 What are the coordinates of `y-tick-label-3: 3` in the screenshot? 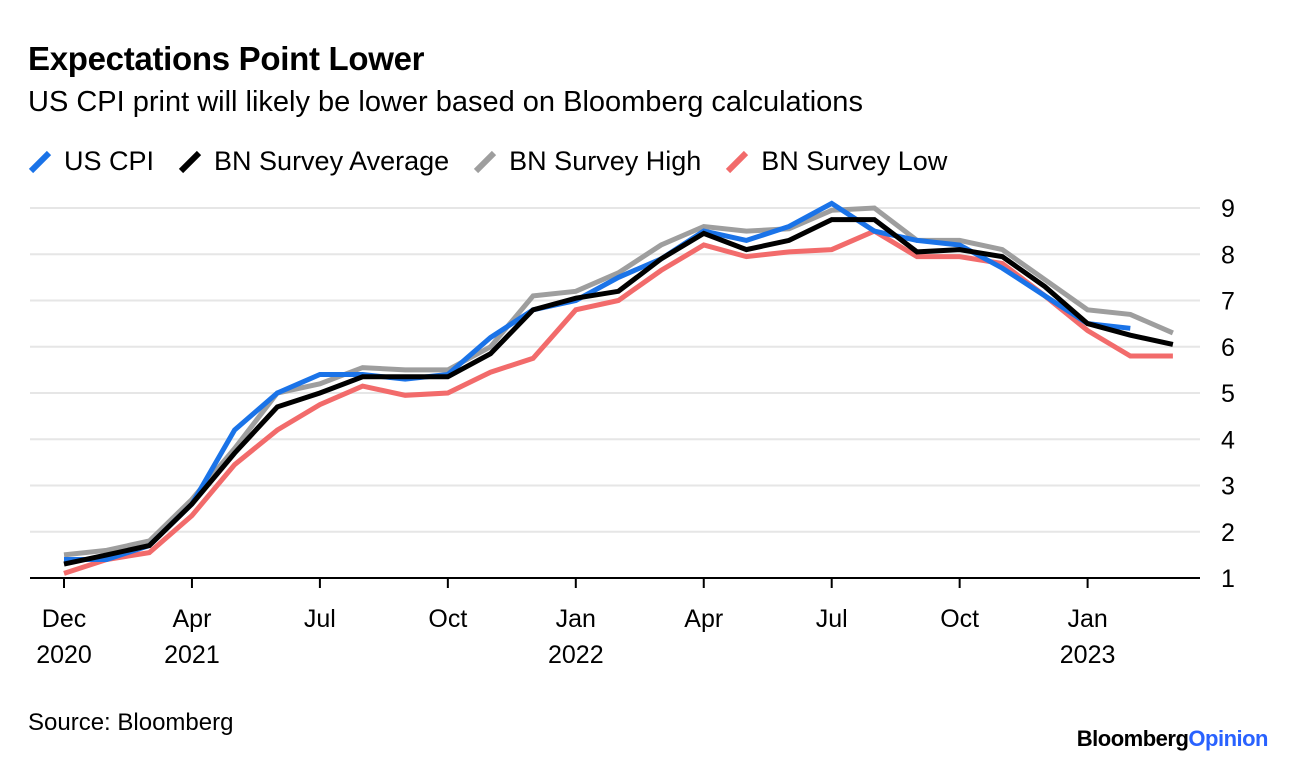 It's located at (1228, 487).